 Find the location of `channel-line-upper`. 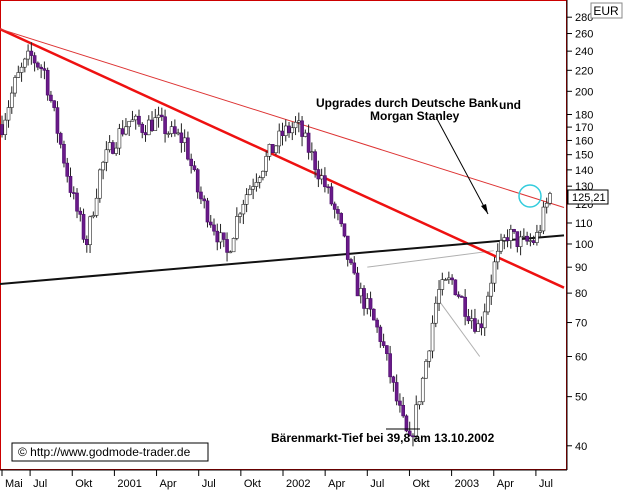

channel-line-upper is located at coordinates (430, 259).